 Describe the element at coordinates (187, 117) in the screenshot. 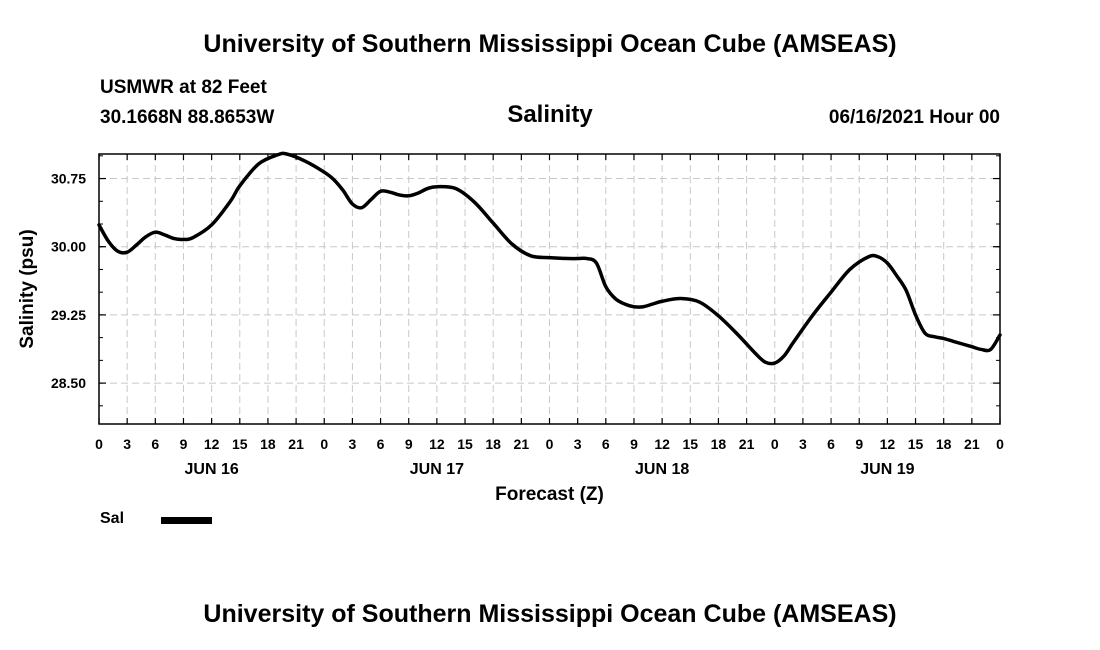

I see `coordinates-label: 30.1668N 88.8653W` at that location.